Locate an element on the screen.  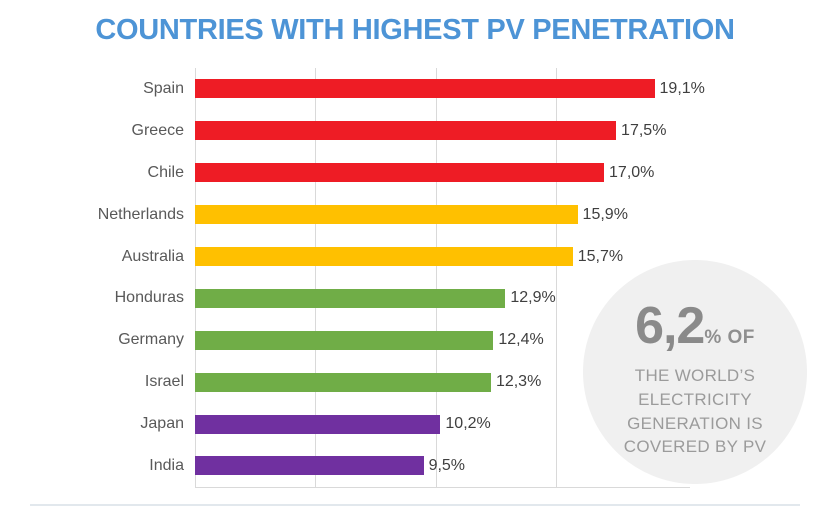
category-label: Australia is located at coordinates (152, 256).